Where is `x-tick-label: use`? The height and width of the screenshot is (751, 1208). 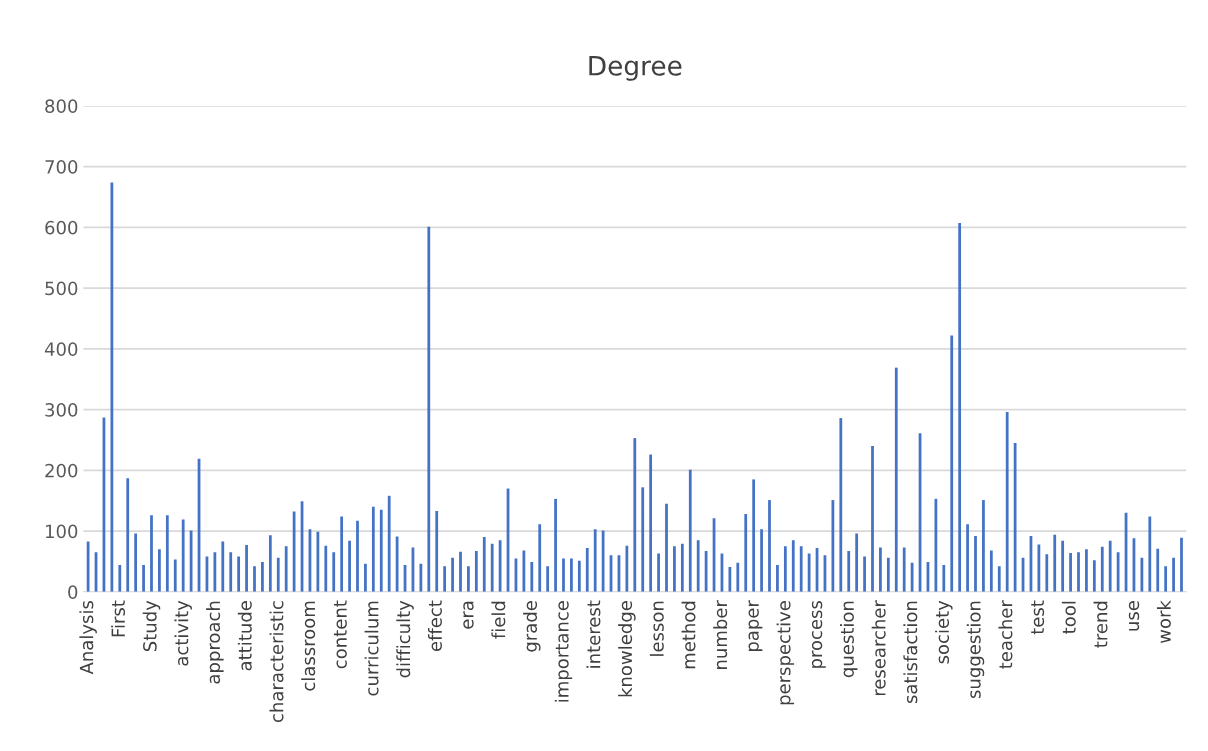 x-tick-label: use is located at coordinates (1134, 616).